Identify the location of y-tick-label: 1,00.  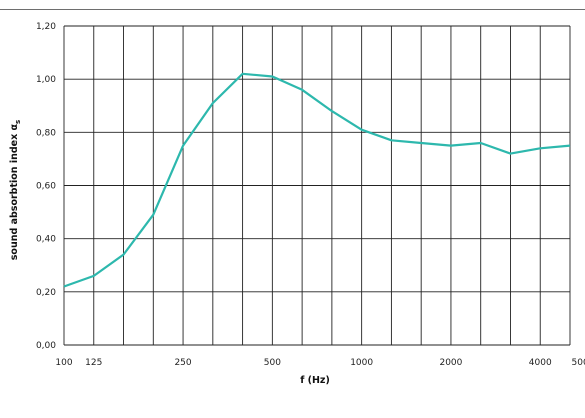
(46, 80).